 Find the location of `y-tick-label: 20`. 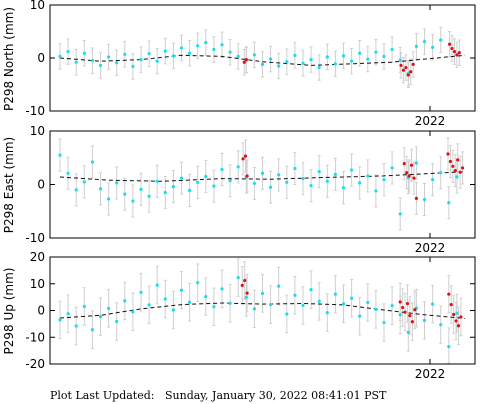

y-tick-label: 20 is located at coordinates (37, 257).